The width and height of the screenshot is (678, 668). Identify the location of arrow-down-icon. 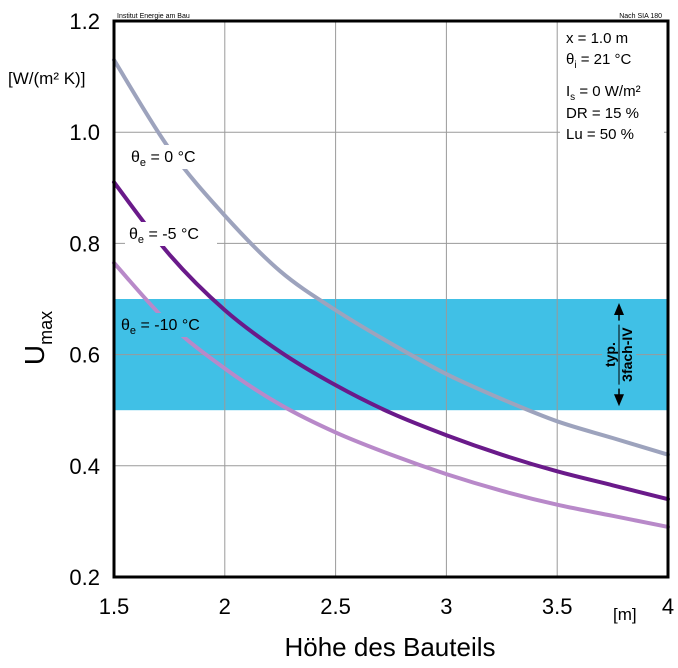
(619, 400).